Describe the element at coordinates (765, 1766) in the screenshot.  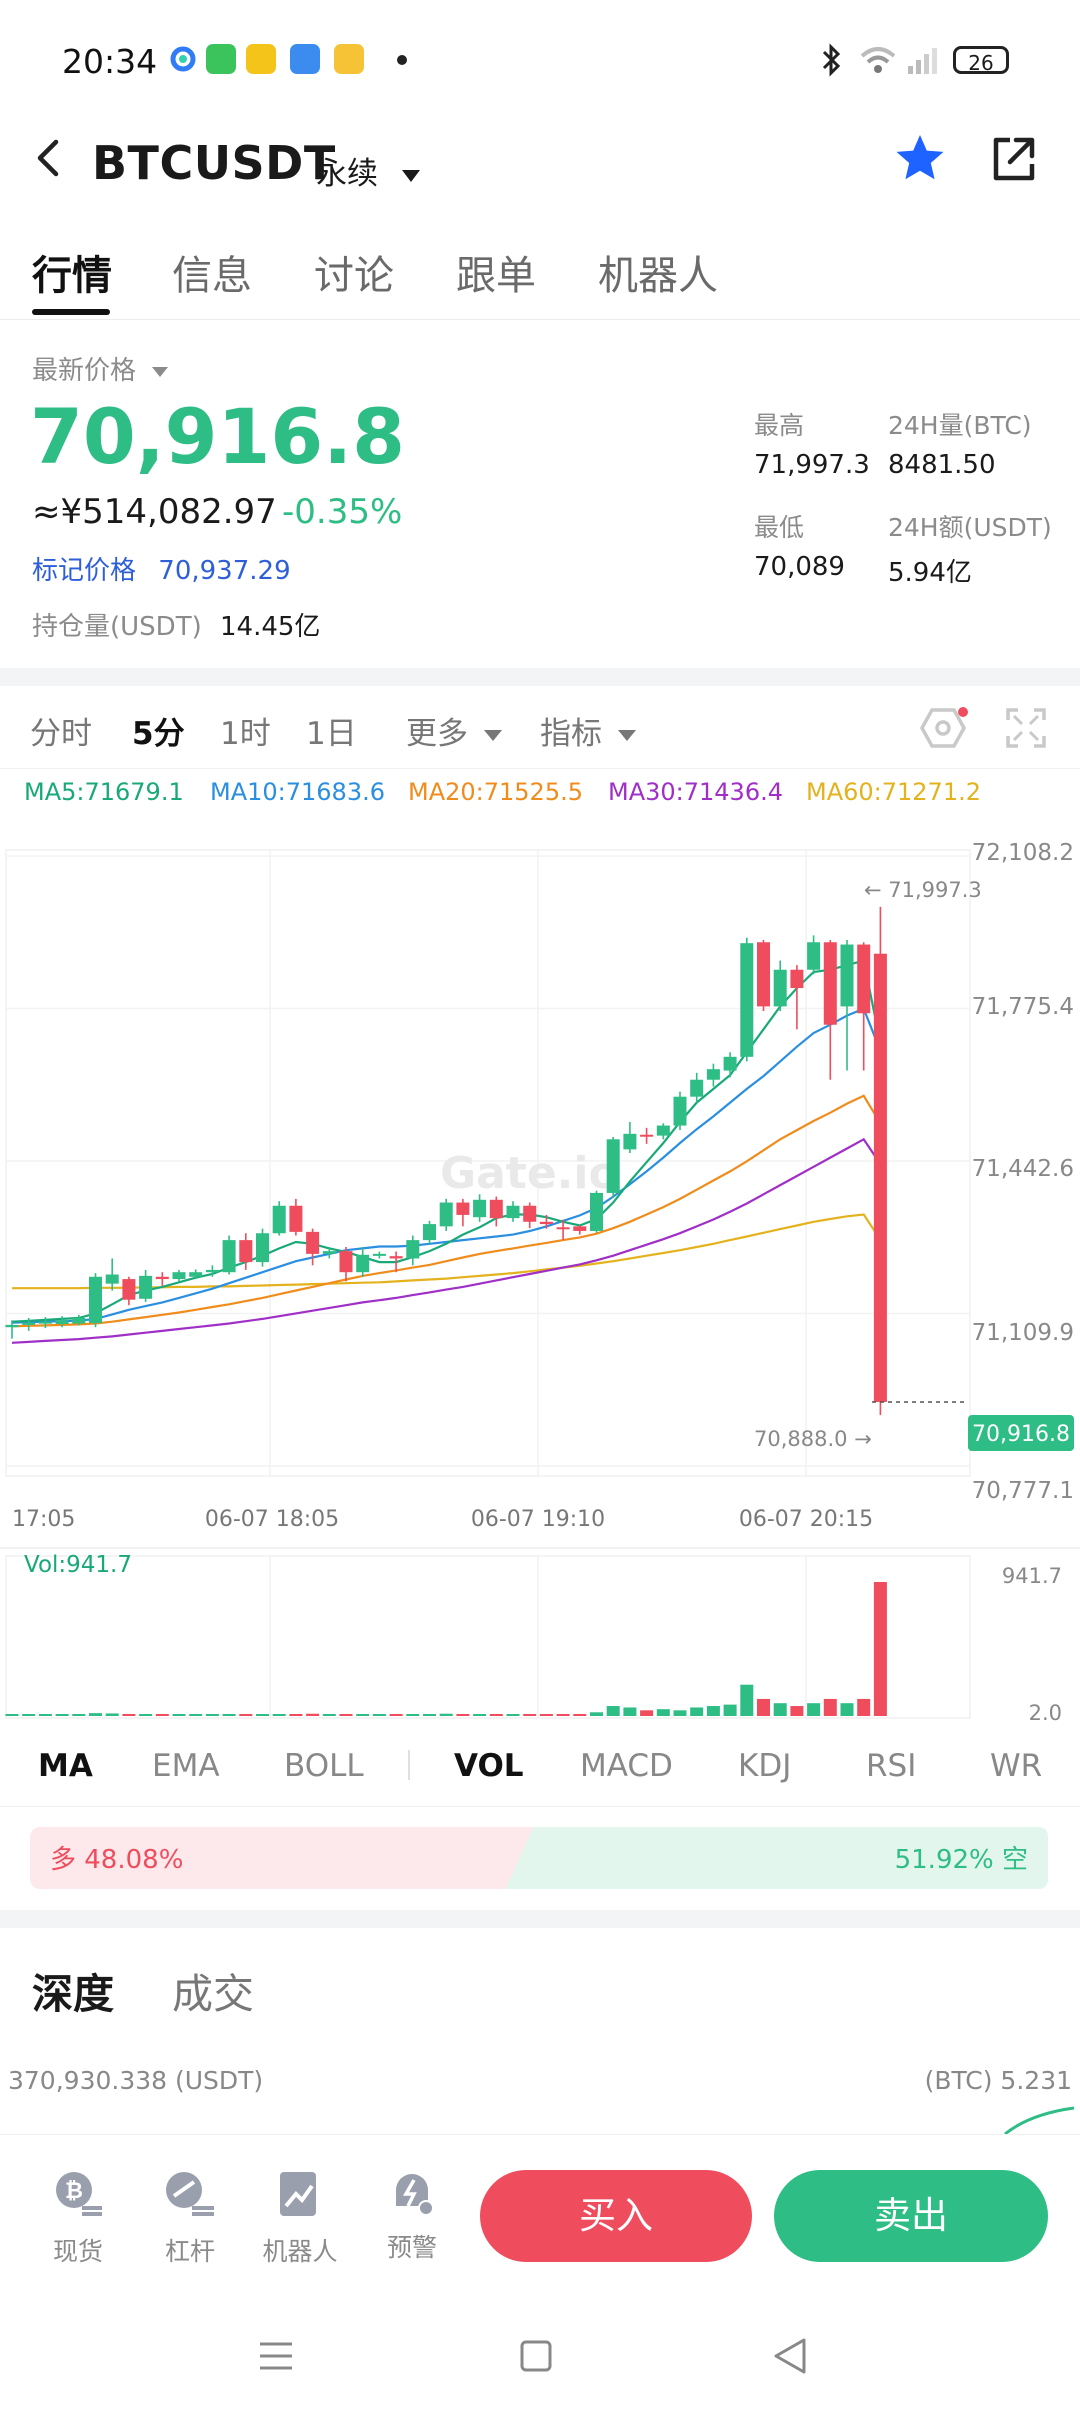
I see `indicator-kdj: KDJ` at that location.